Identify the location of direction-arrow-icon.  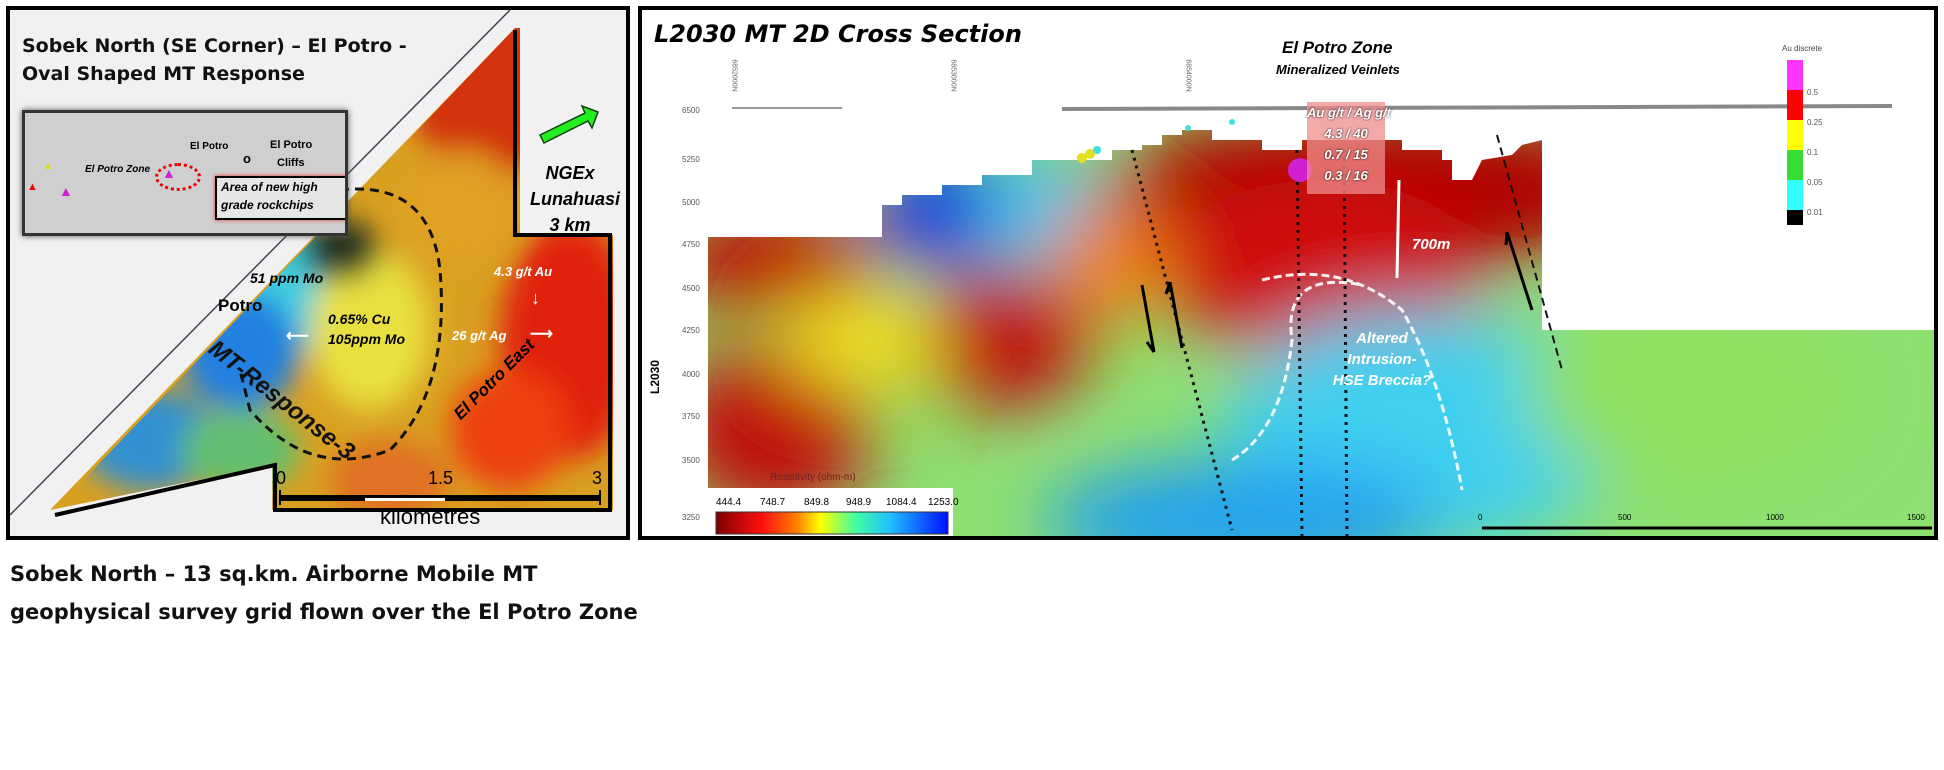
(568, 124).